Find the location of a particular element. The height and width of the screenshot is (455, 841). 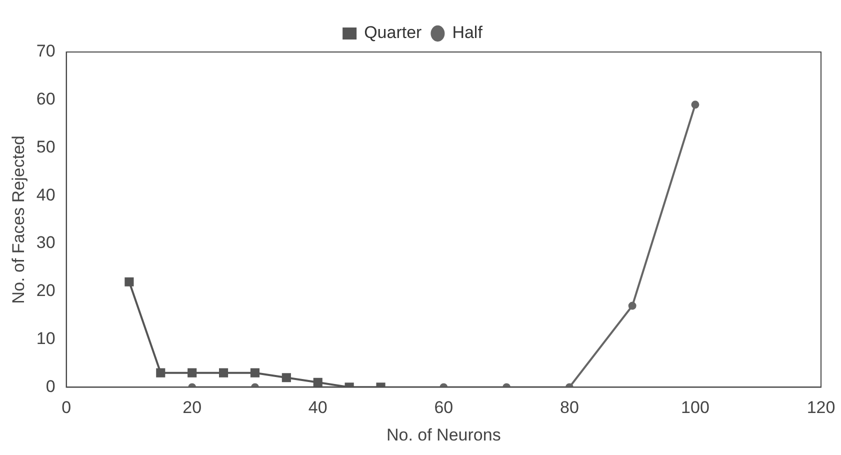

y-tick-label: 60 is located at coordinates (46, 99).